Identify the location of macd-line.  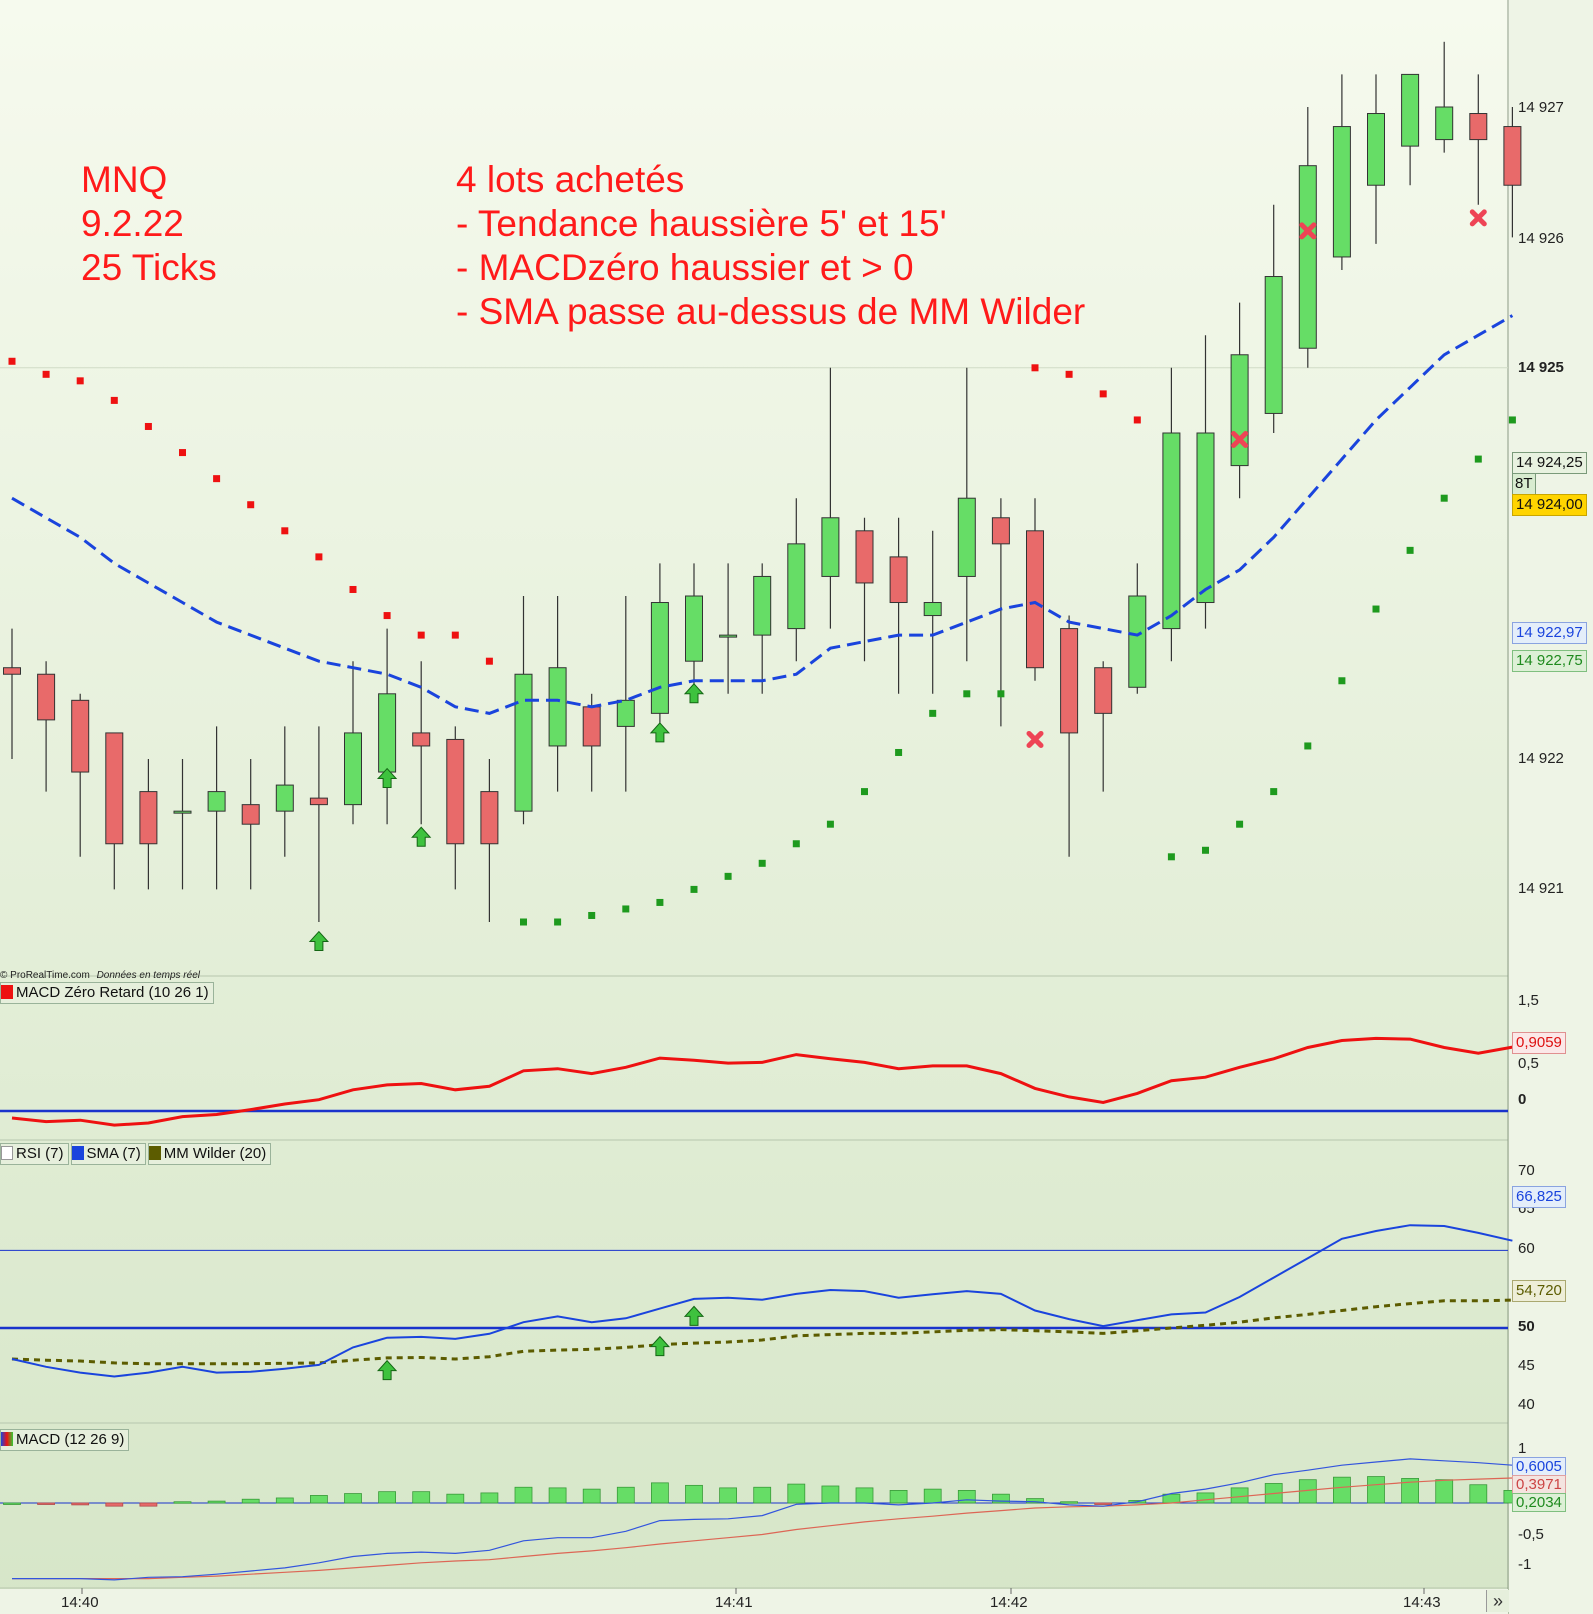
(762, 1519).